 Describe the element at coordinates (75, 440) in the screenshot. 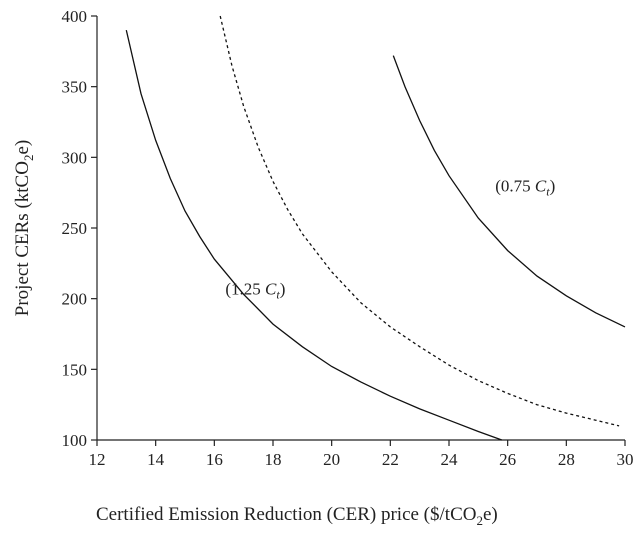

I see `y-tick-label: 100` at that location.